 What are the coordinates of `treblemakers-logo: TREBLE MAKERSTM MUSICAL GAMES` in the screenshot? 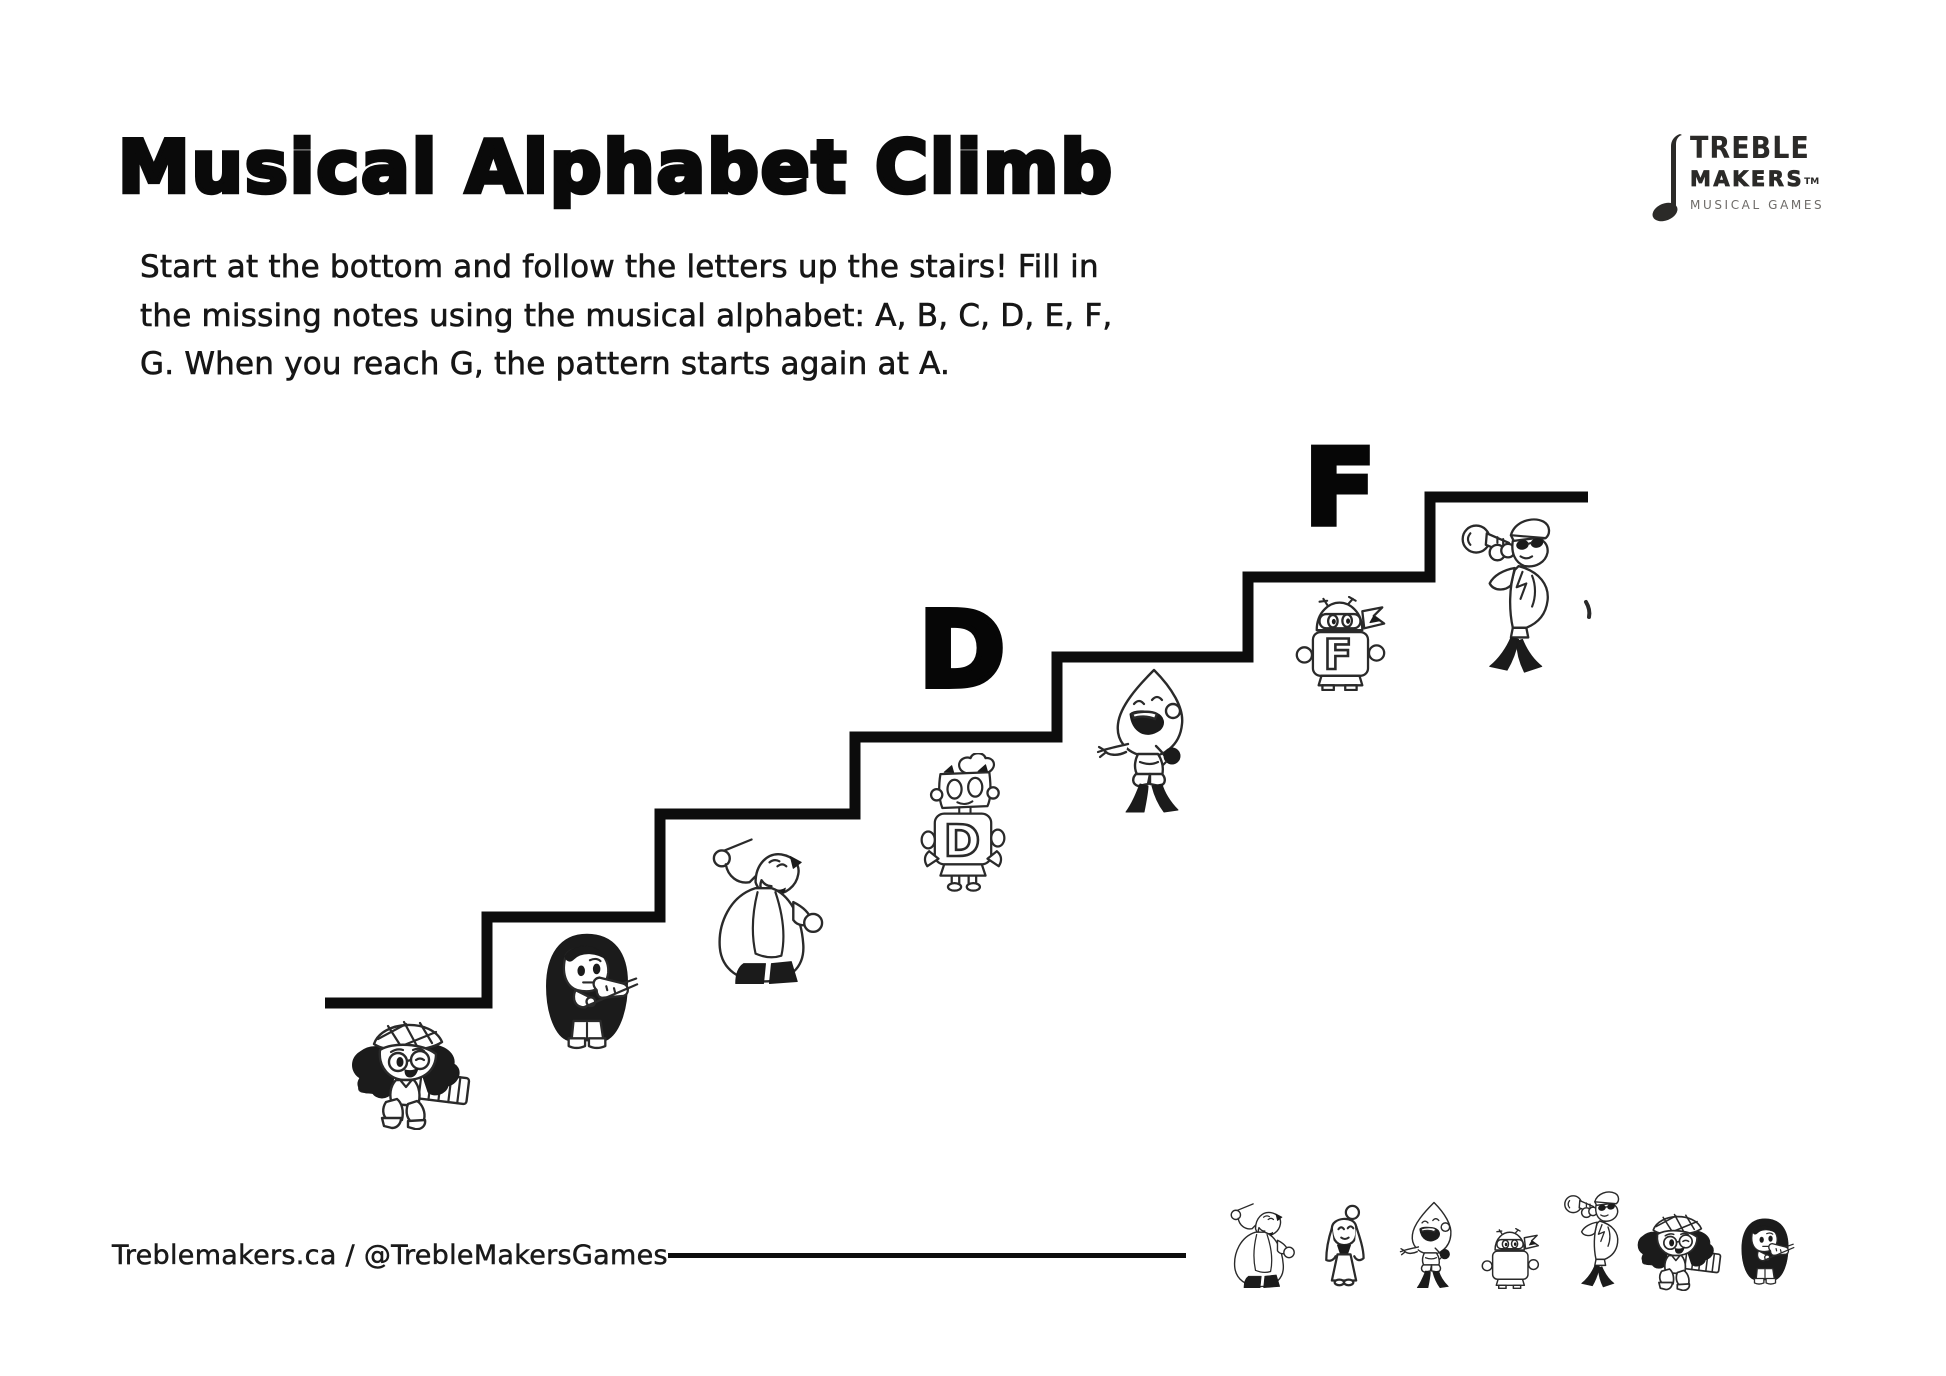 It's located at (1738, 179).